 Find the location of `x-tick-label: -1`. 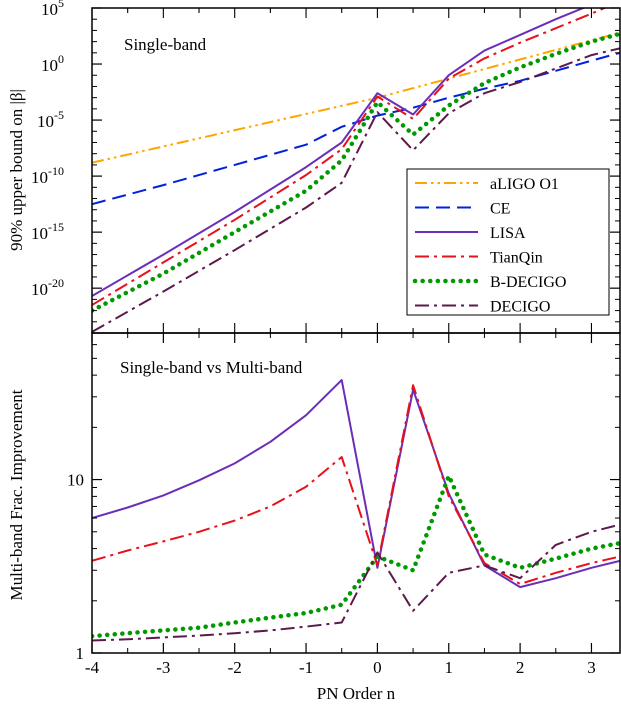

x-tick-label: -1 is located at coordinates (306, 667).